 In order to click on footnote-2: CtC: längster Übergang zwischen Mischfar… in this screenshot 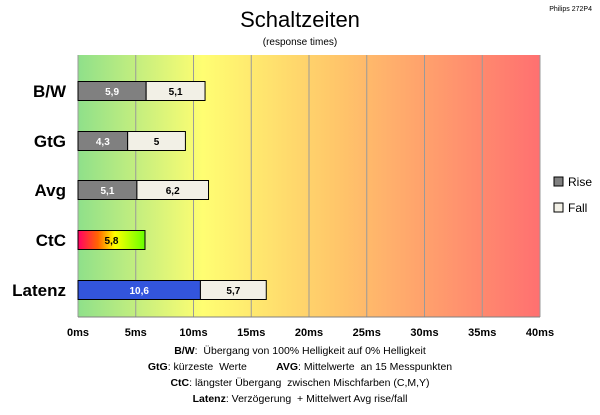, I will do `click(299, 383)`.